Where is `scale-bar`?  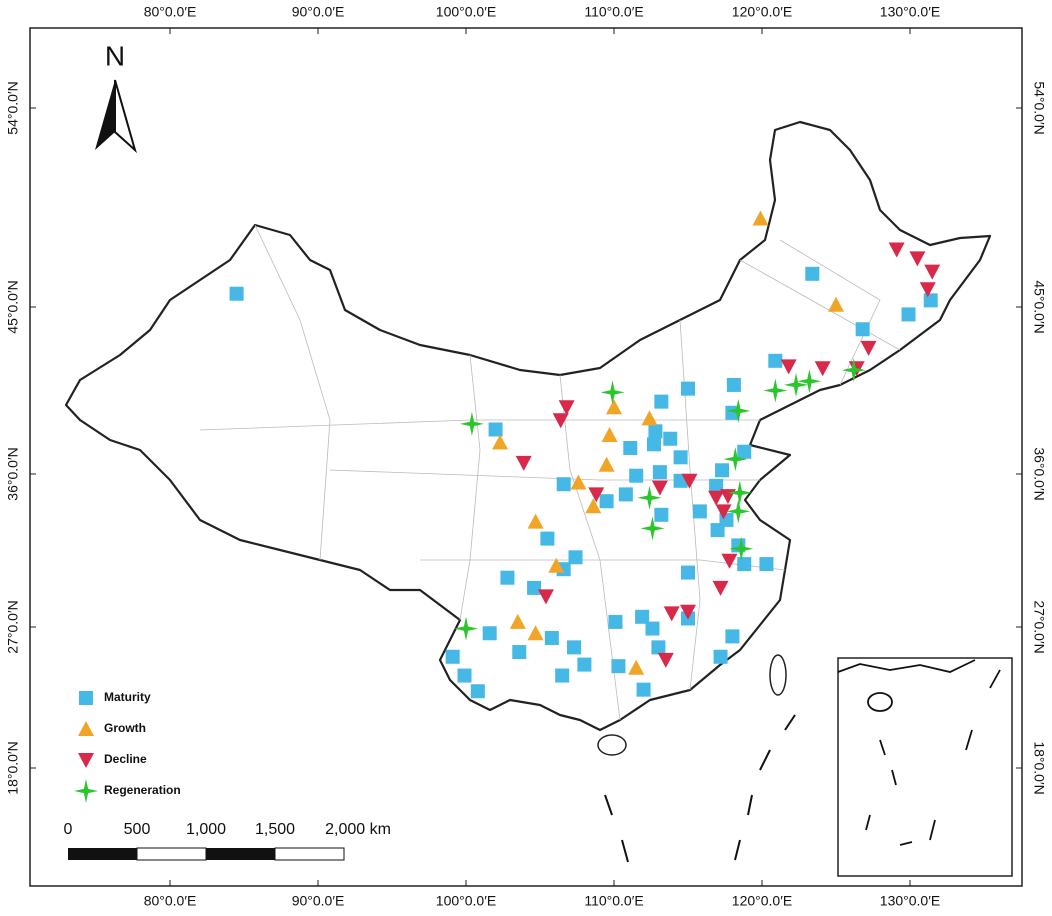 scale-bar is located at coordinates (206, 854).